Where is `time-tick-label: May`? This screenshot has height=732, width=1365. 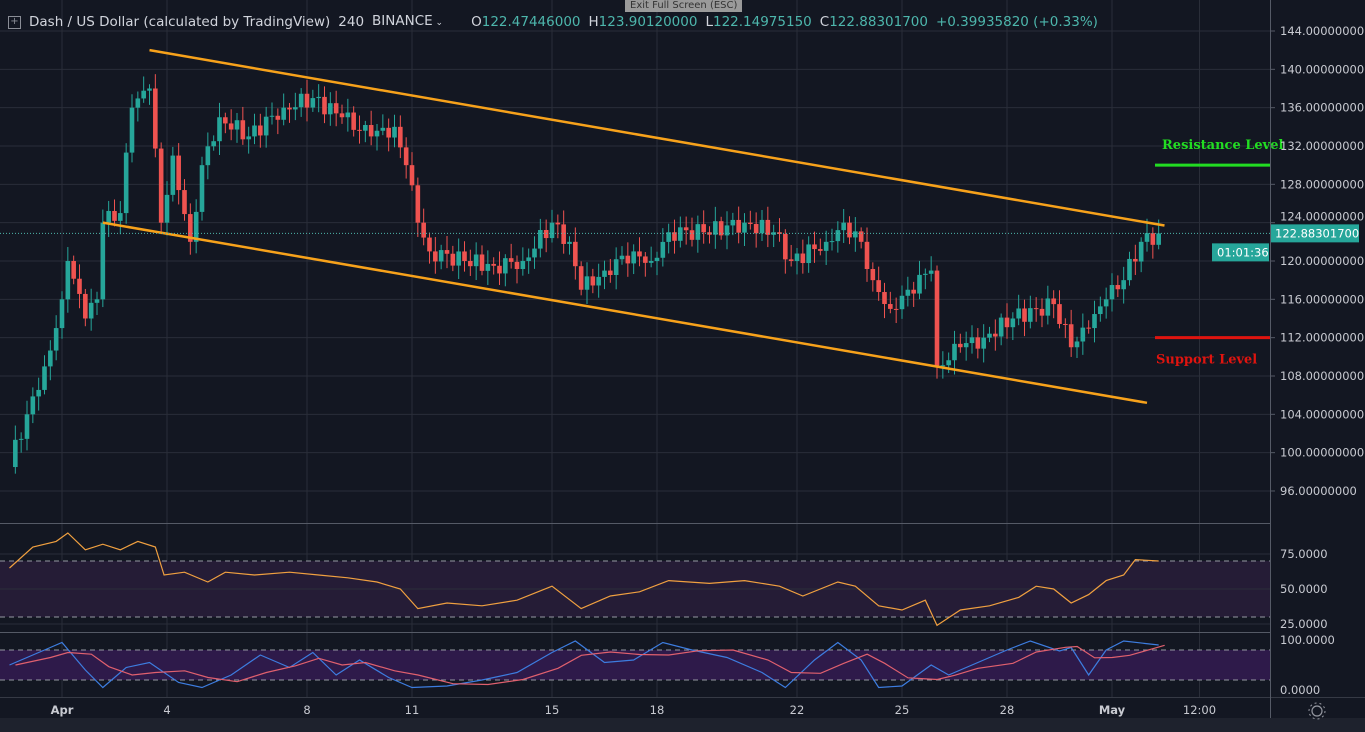 time-tick-label: May is located at coordinates (1112, 710).